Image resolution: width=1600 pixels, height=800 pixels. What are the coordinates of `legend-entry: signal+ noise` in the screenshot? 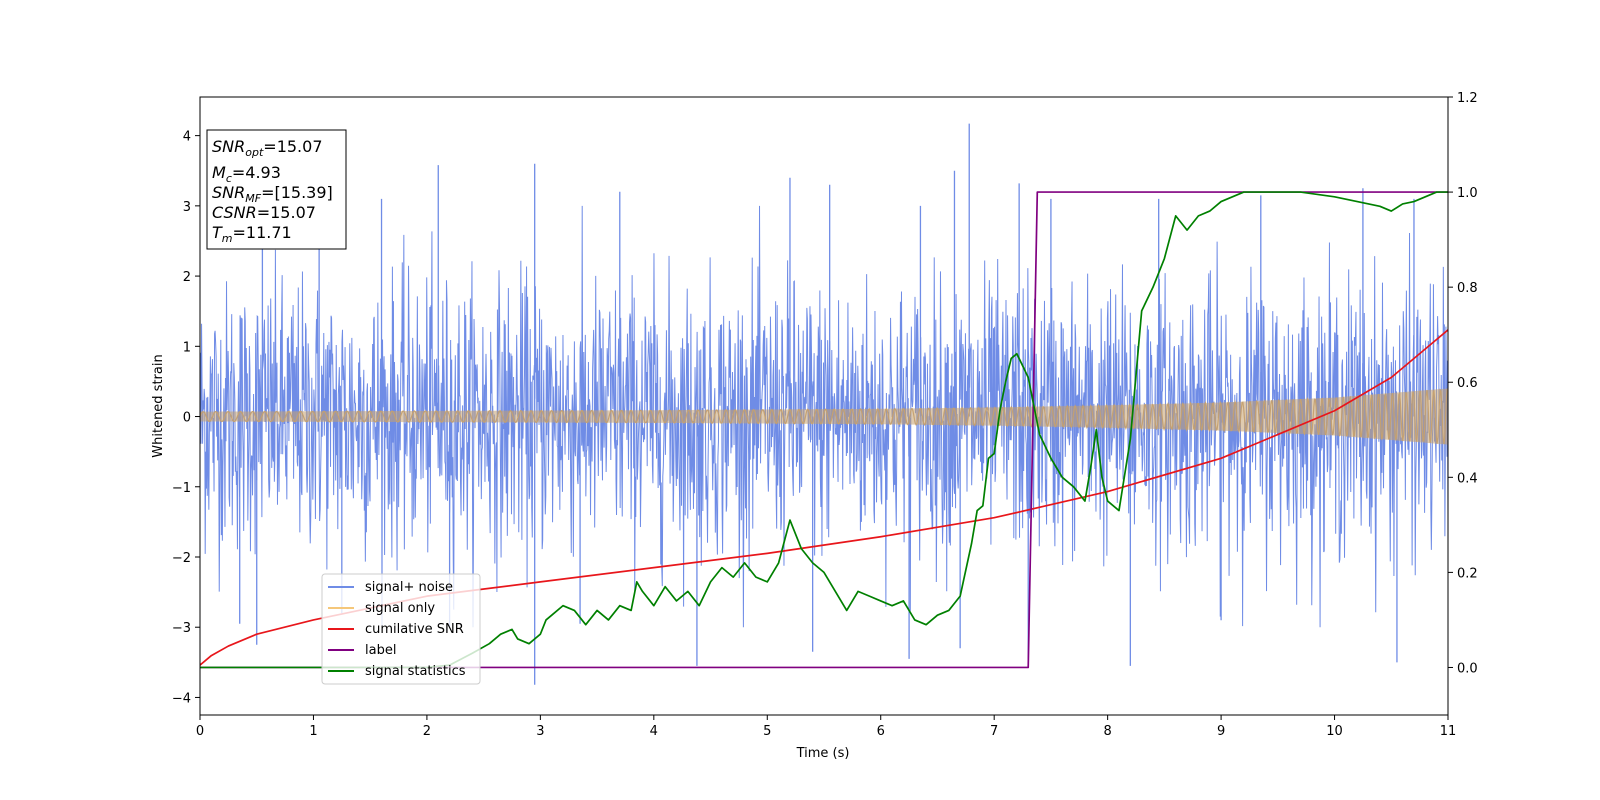 It's located at (409, 587).